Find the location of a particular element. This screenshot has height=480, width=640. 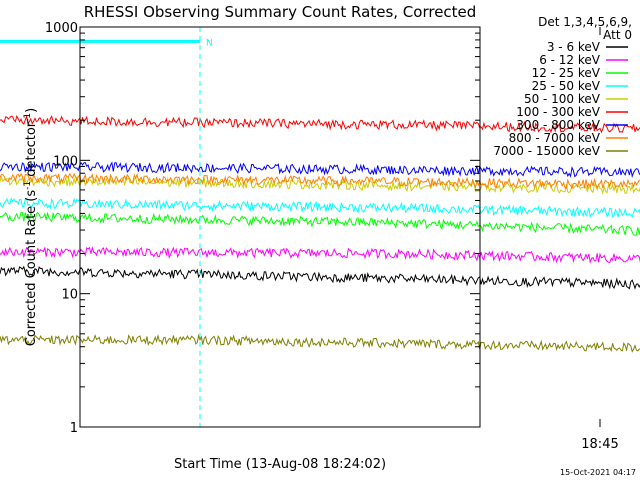

y-tick-label-1: 10 is located at coordinates (69, 295).